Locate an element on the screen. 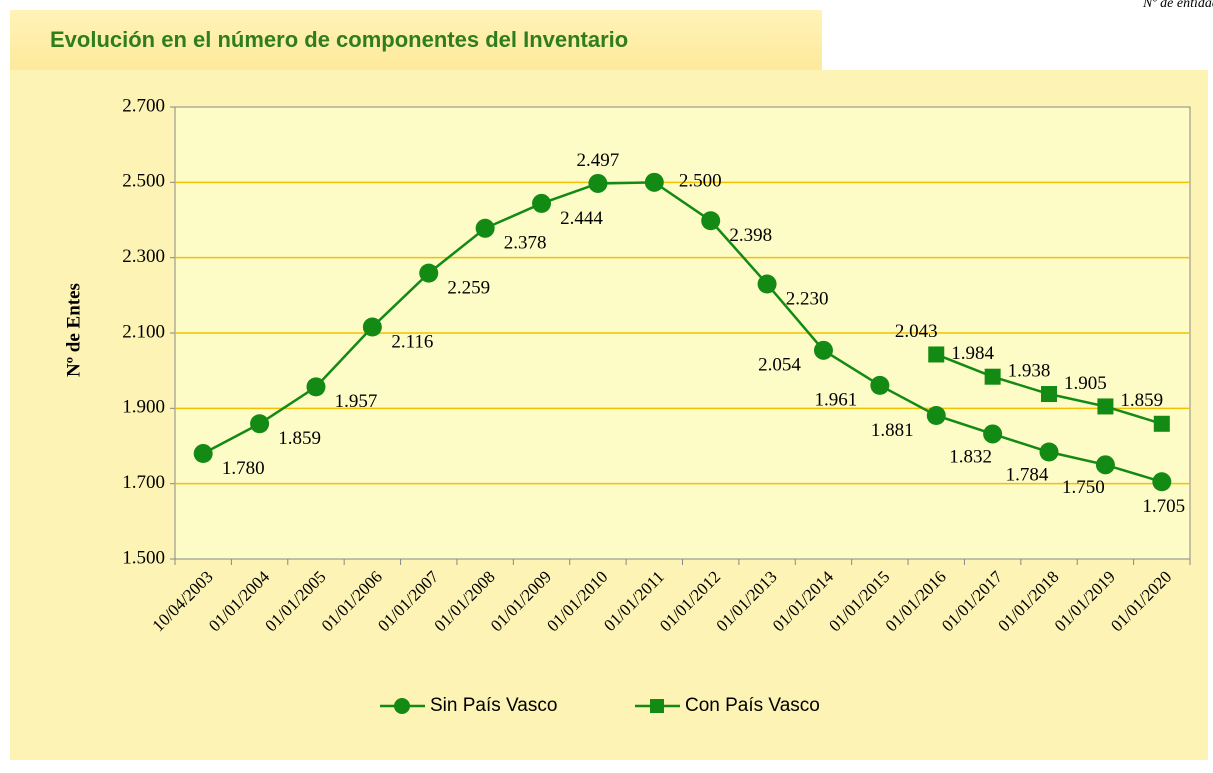 Image resolution: width=1213 pixels, height=773 pixels. data-label: 1.784 is located at coordinates (1027, 474).